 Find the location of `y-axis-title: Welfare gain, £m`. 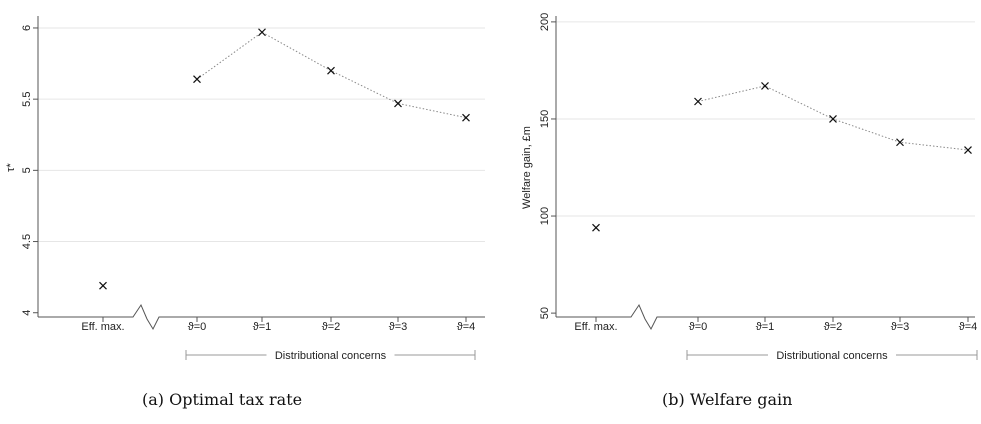

y-axis-title: Welfare gain, £m is located at coordinates (527, 167).